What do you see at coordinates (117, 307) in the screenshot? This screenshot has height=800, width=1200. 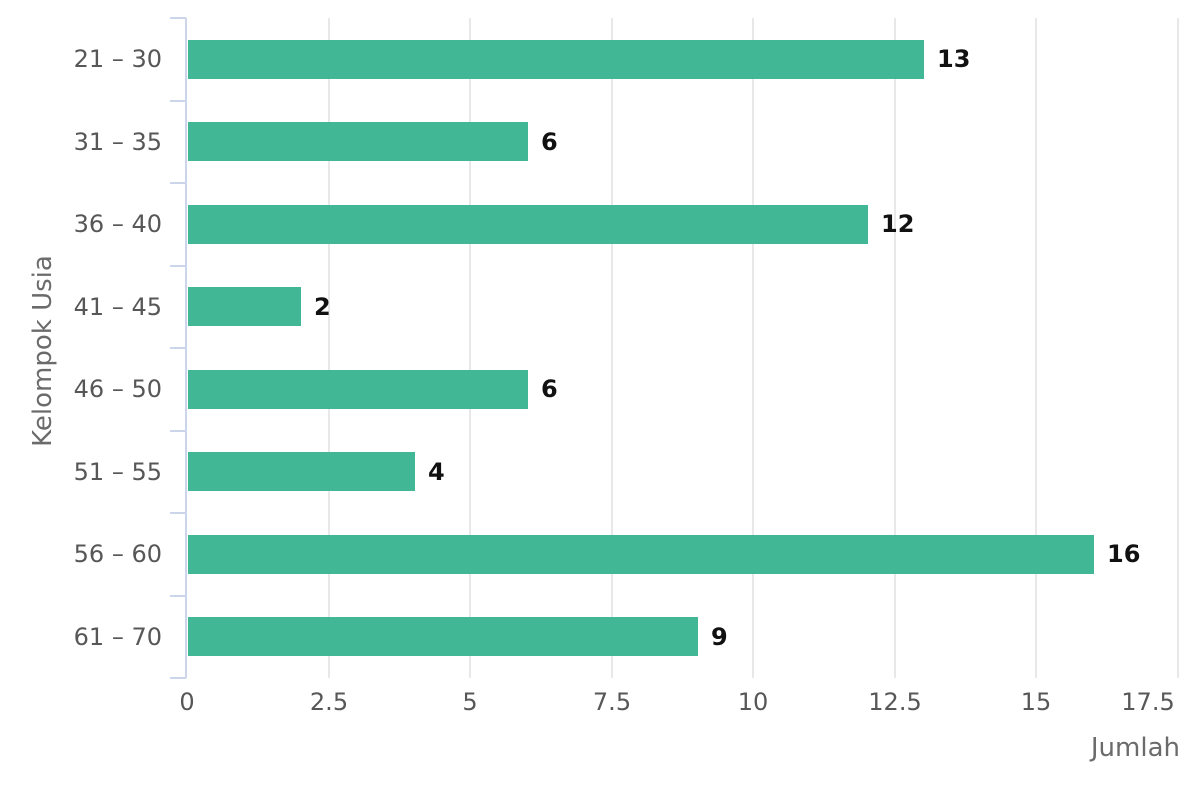 I see `y-category-label: 41 – 45` at bounding box center [117, 307].